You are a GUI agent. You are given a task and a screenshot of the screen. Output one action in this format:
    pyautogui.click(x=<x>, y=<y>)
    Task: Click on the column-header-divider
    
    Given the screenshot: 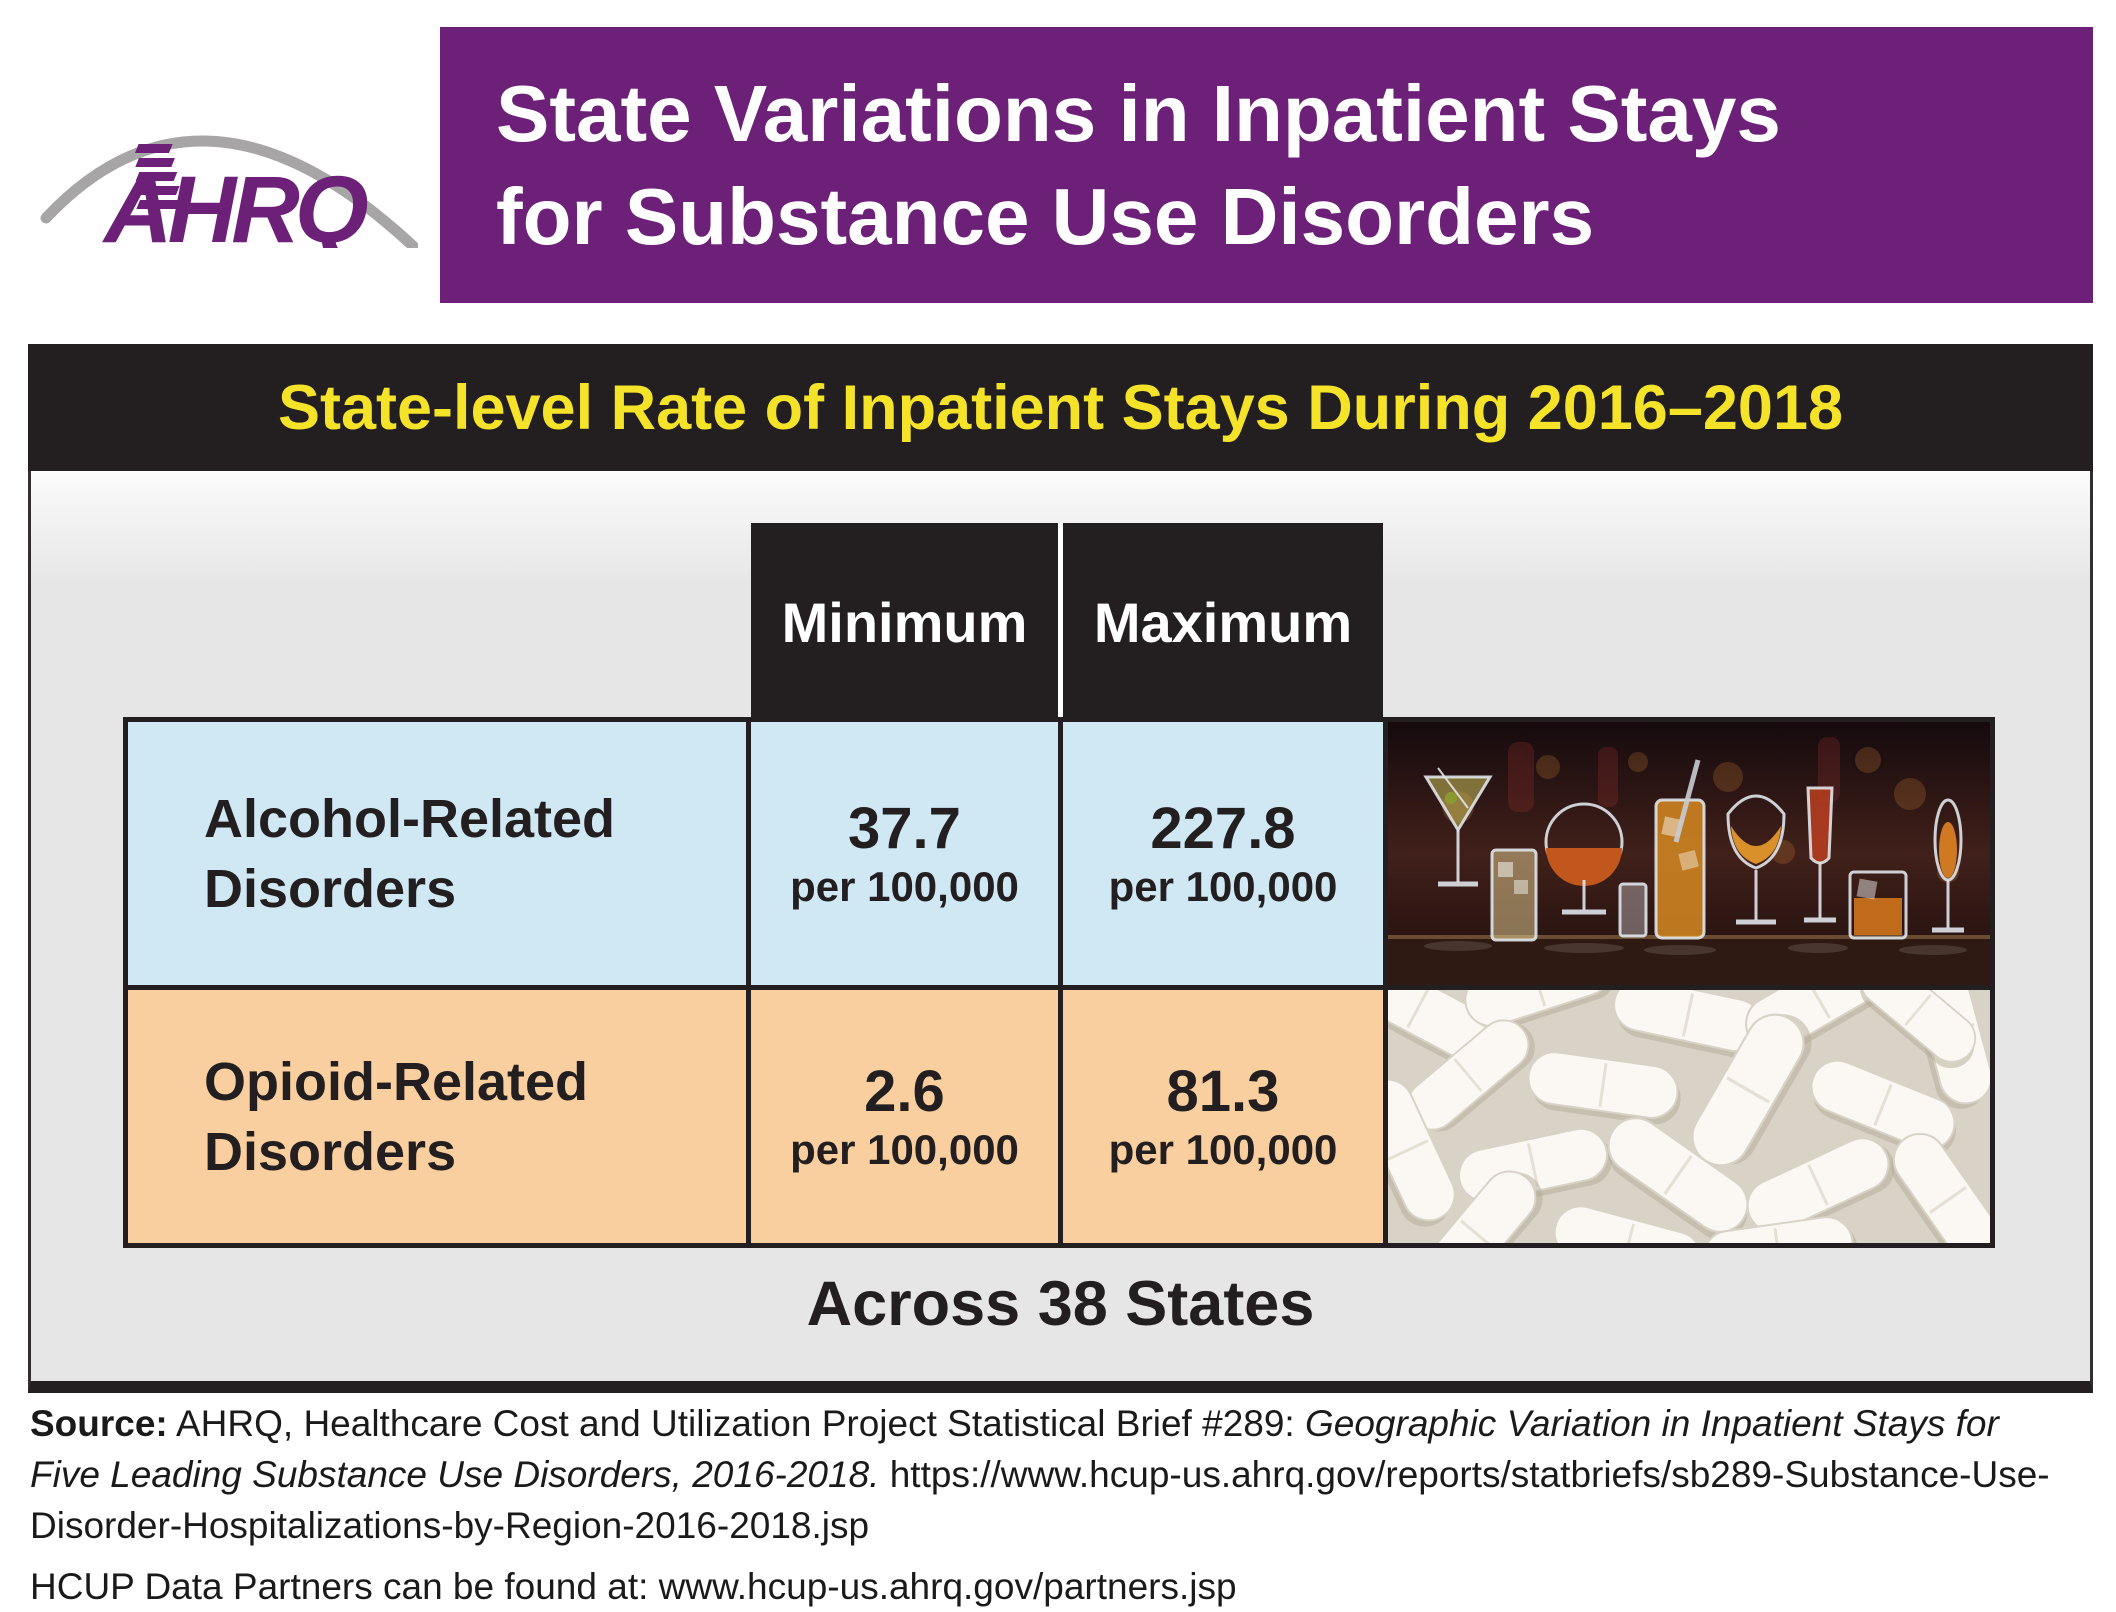 What is the action you would take?
    pyautogui.click(x=1060, y=622)
    